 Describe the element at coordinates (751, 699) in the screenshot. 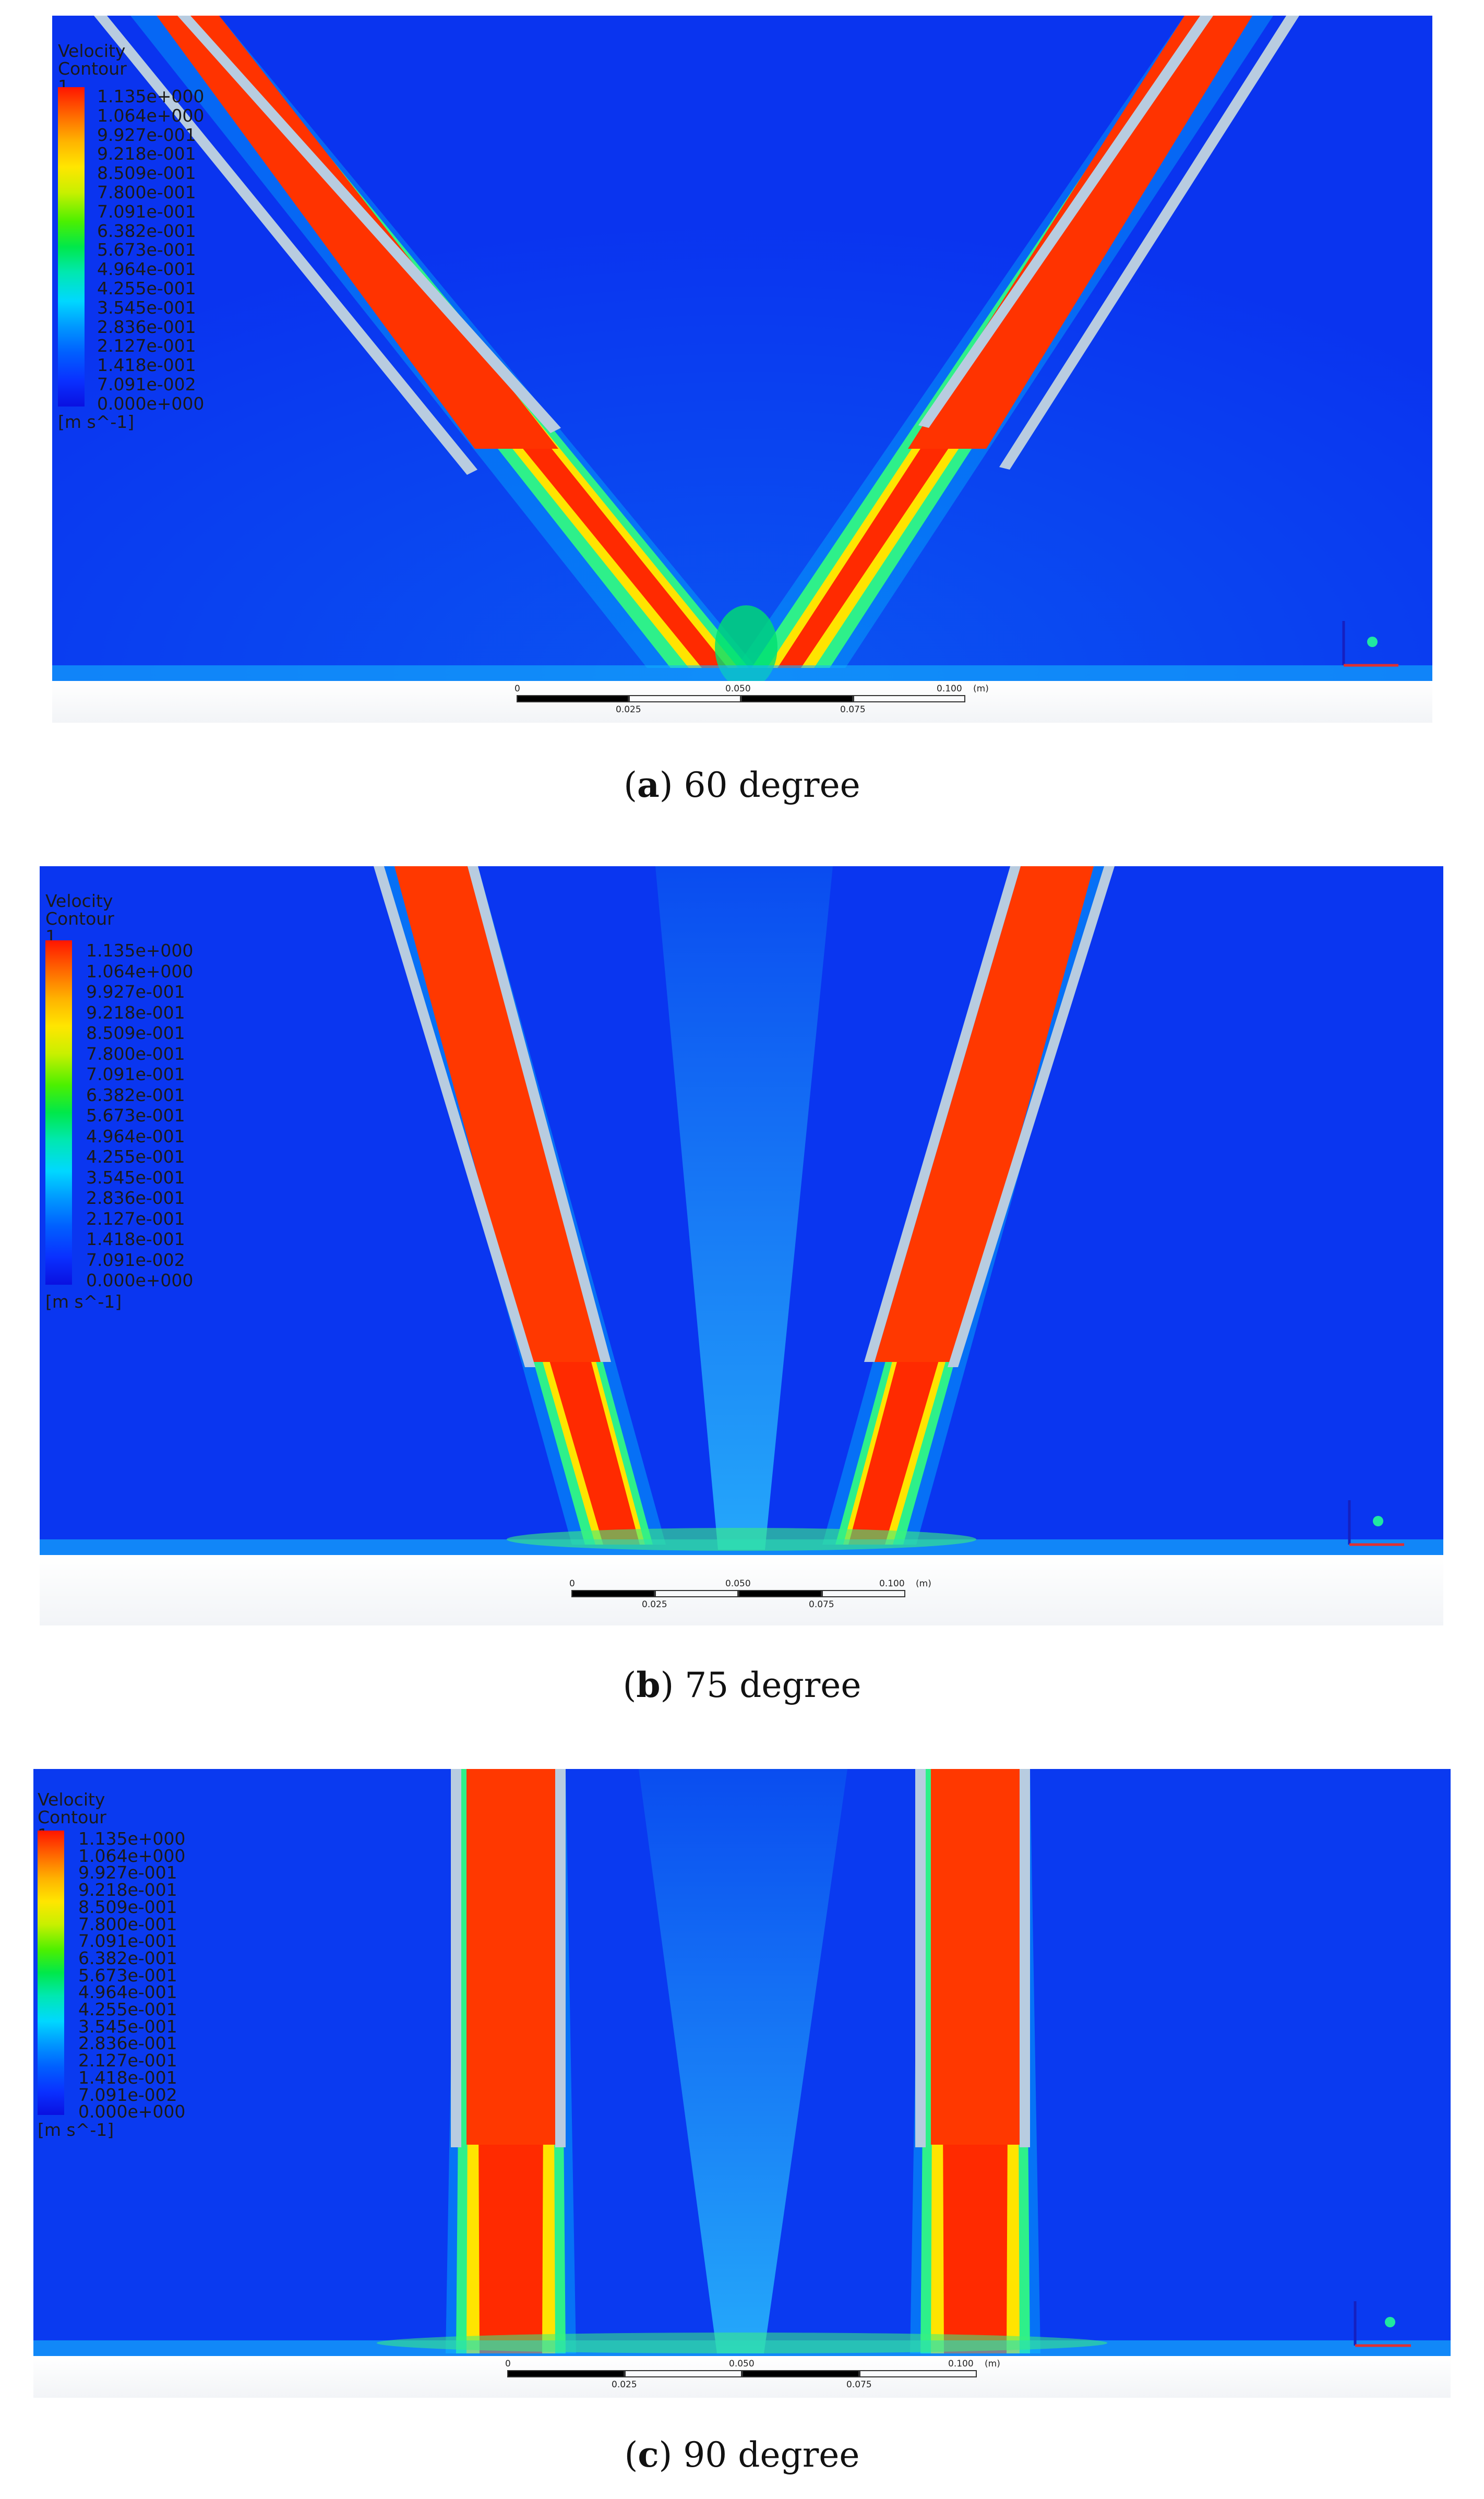

I see `scale-bar-a: 0 0.050 0.100 (m) 0.025 0.075` at that location.